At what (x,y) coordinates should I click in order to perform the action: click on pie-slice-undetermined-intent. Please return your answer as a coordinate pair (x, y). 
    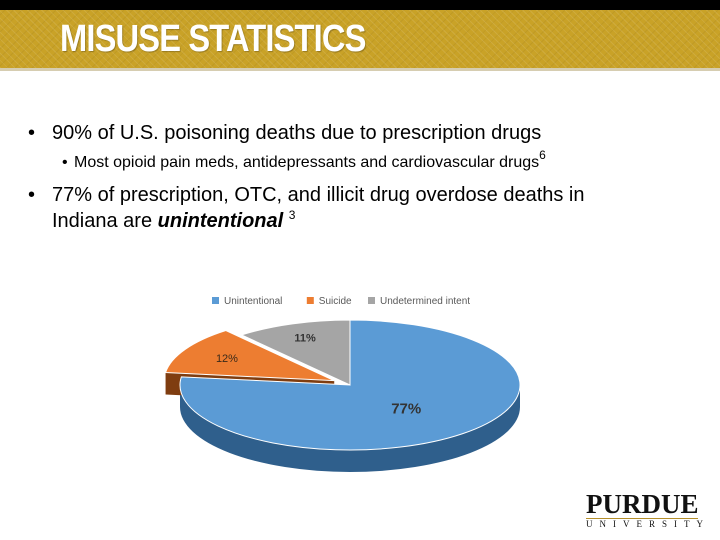
    Looking at the image, I should click on (295, 352).